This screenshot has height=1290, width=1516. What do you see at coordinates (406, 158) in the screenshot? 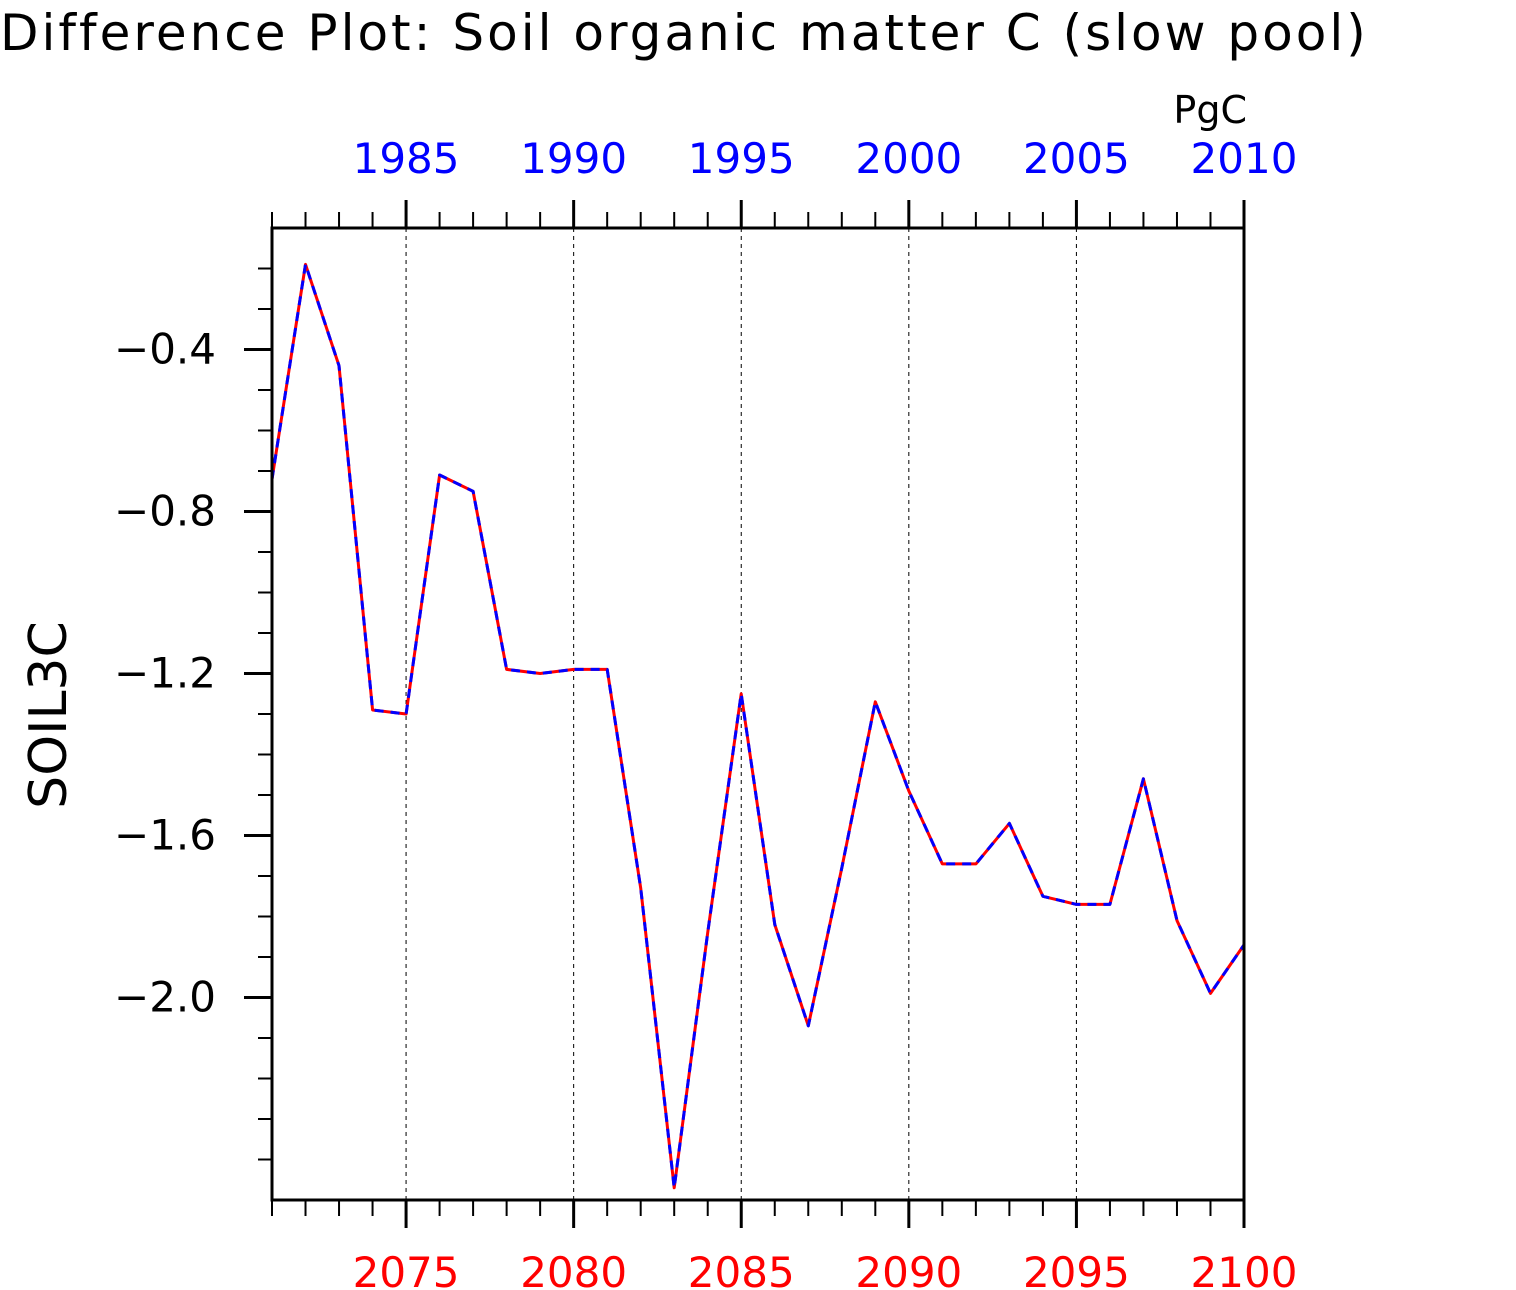
I see `x-top-tick-label: 1985` at bounding box center [406, 158].